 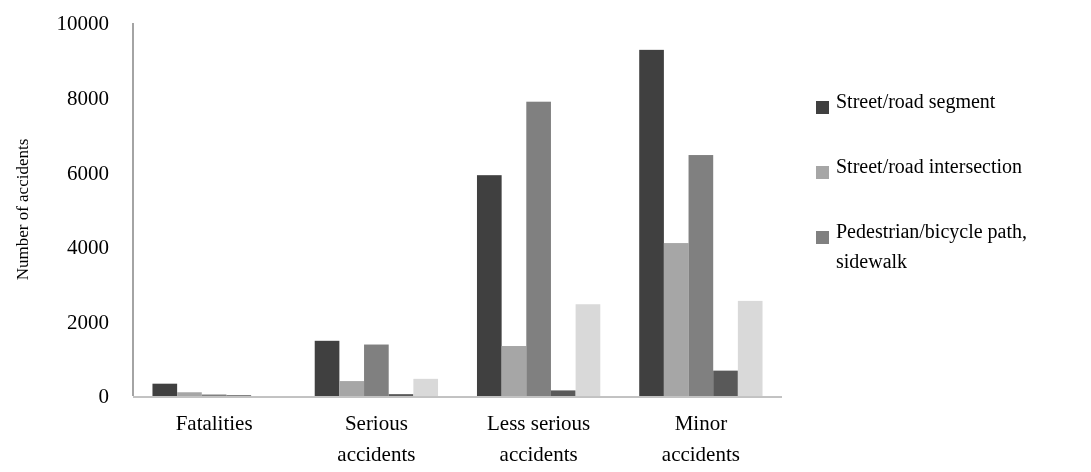 I want to click on y-tick-label: 6000, so click(x=88, y=172).